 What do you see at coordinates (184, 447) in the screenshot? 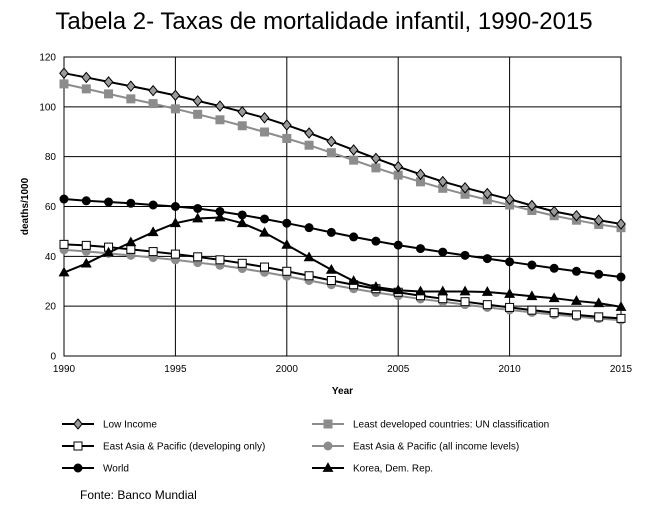
I see `legend-label: East Asia & Pacific (developing only)` at bounding box center [184, 447].